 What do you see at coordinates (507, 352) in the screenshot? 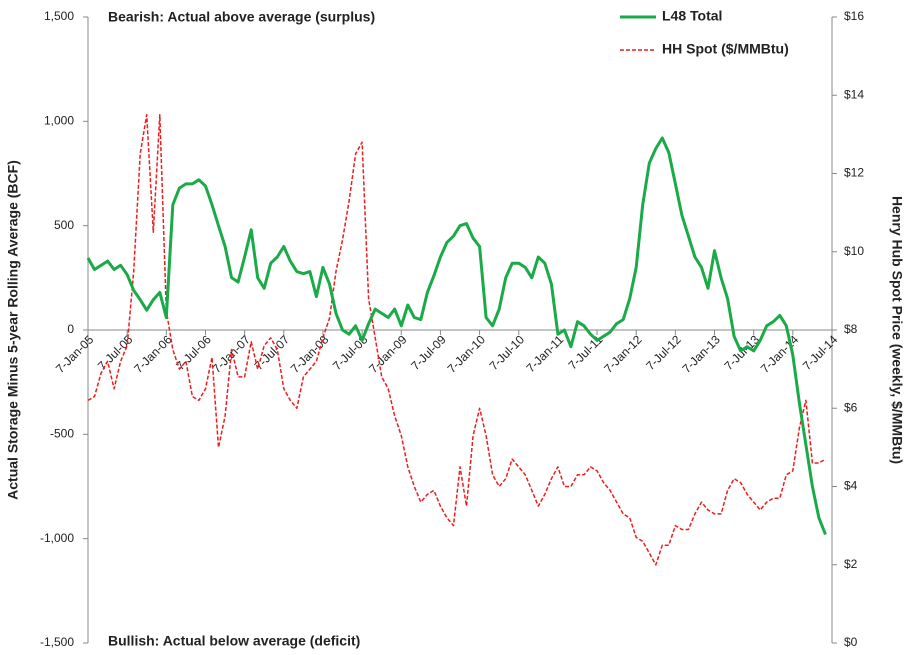
I see `x-tick-label: 7-Jul-10` at bounding box center [507, 352].